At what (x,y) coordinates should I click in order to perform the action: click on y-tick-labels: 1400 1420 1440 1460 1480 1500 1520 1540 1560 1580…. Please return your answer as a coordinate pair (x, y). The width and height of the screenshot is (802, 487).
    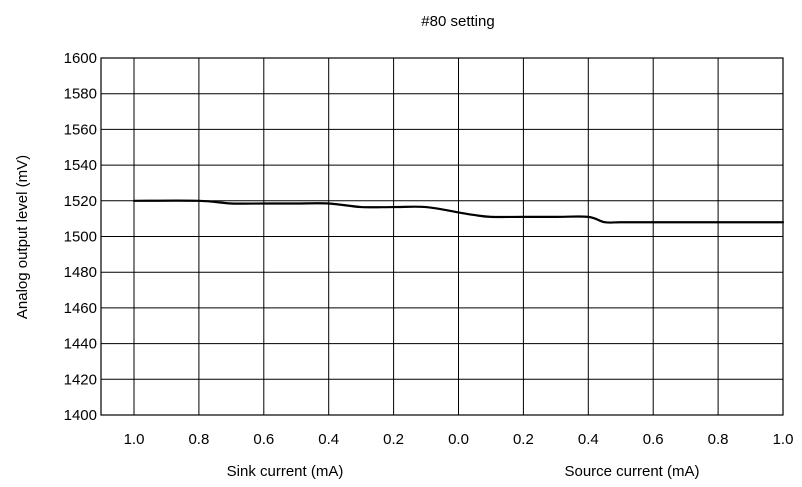
    Looking at the image, I should click on (80, 237).